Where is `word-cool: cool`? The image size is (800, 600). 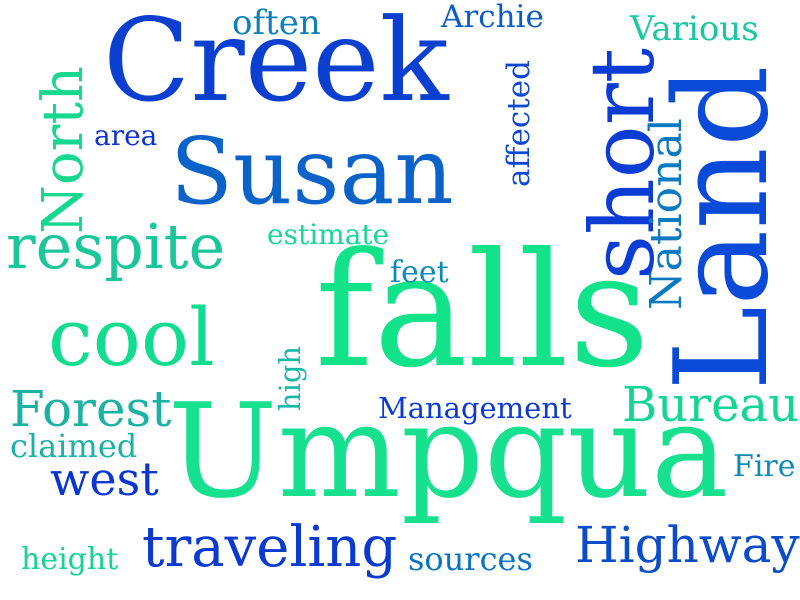 word-cool: cool is located at coordinates (131, 337).